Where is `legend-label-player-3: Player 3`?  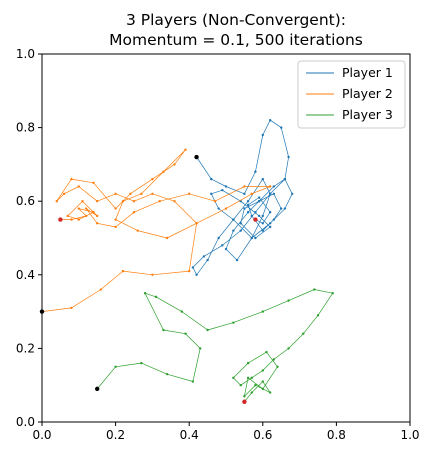 legend-label-player-3: Player 3 is located at coordinates (367, 114).